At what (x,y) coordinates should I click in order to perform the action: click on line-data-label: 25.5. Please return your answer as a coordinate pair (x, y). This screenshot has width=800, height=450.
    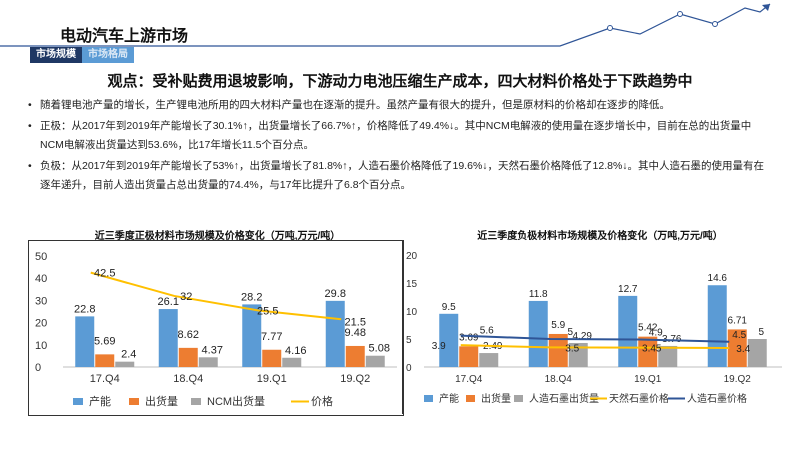
    Looking at the image, I should click on (267, 311).